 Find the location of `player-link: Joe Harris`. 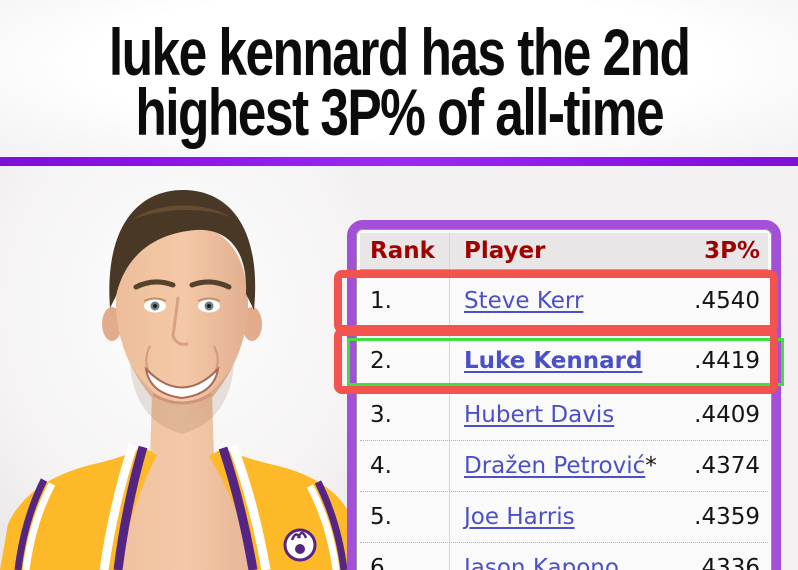

player-link: Joe Harris is located at coordinates (519, 517).